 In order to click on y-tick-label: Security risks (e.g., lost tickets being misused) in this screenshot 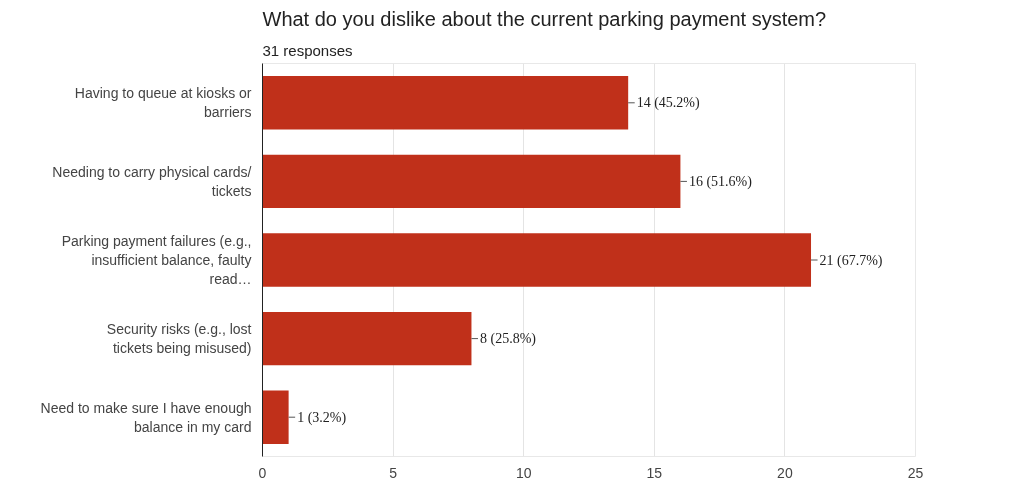, I will do `click(179, 339)`.